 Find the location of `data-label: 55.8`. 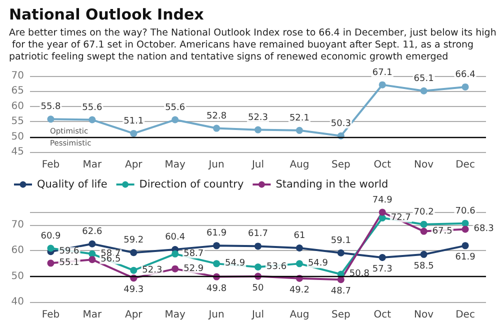

data-label: 55.8 is located at coordinates (51, 107).